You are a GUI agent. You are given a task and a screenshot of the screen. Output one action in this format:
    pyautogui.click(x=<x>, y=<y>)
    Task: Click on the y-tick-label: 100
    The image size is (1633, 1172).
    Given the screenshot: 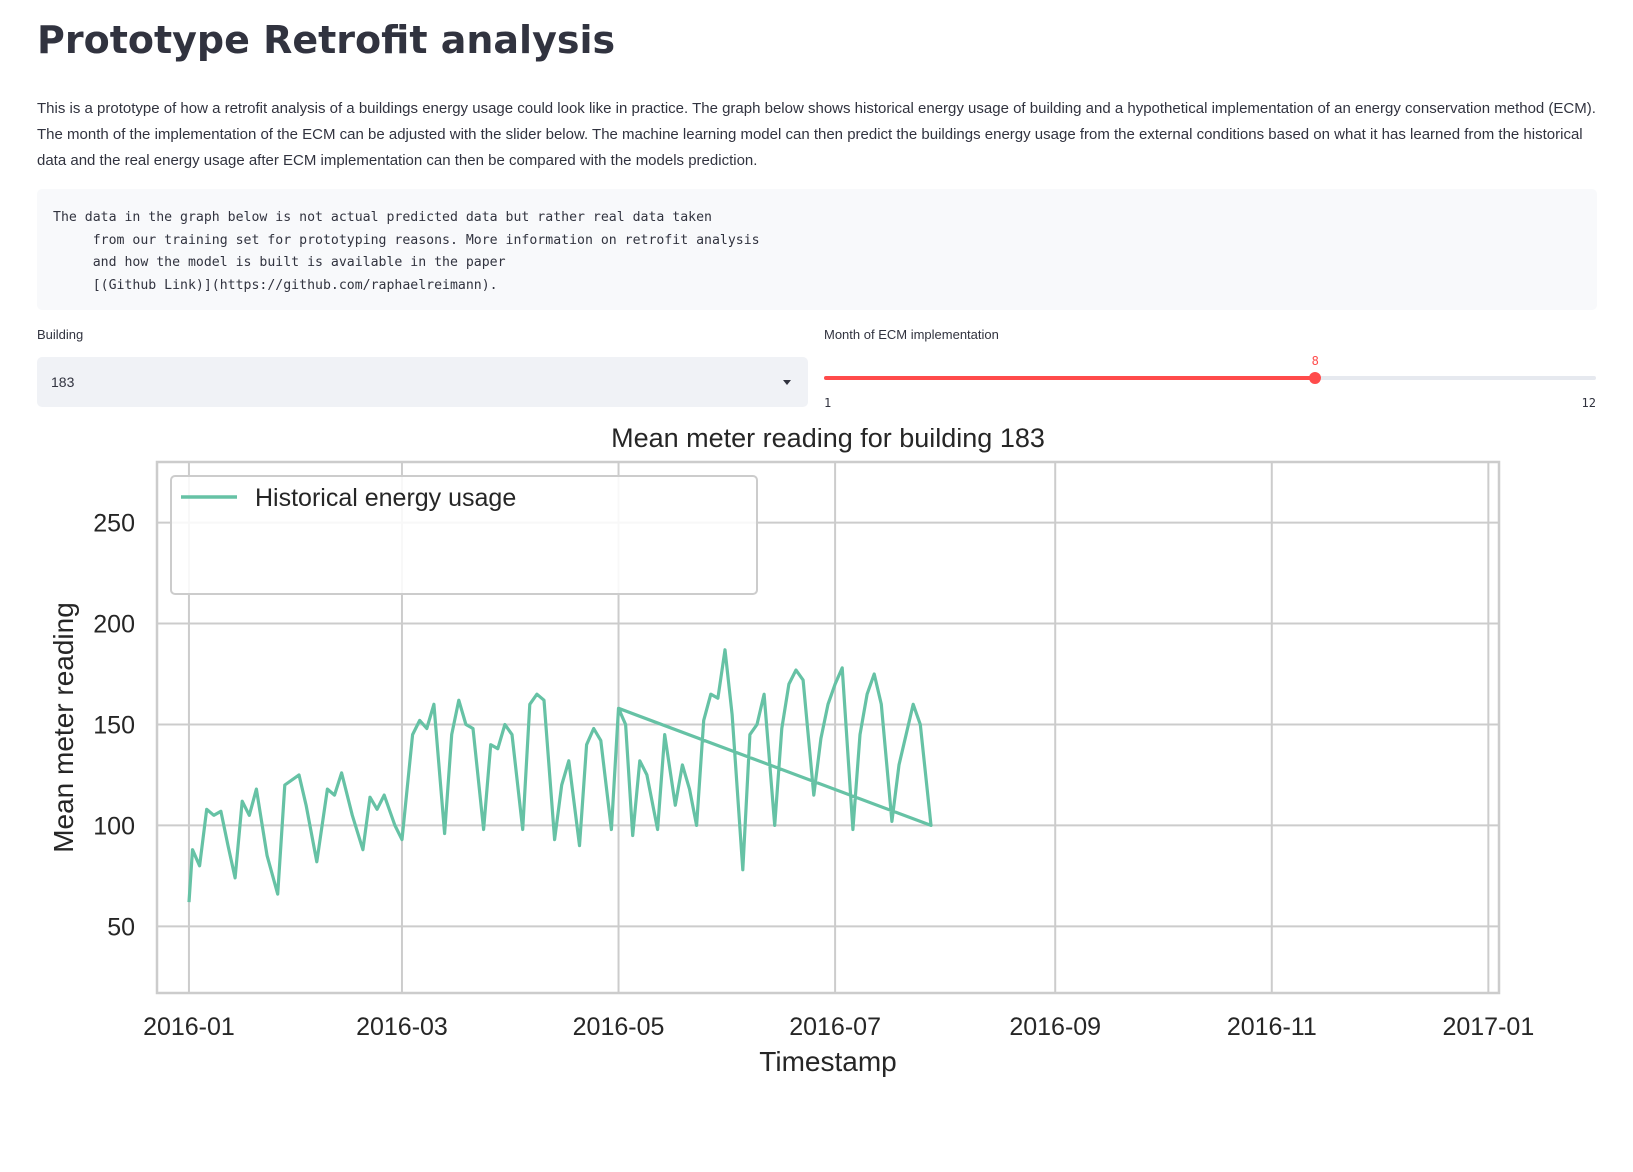 What is the action you would take?
    pyautogui.click(x=114, y=826)
    